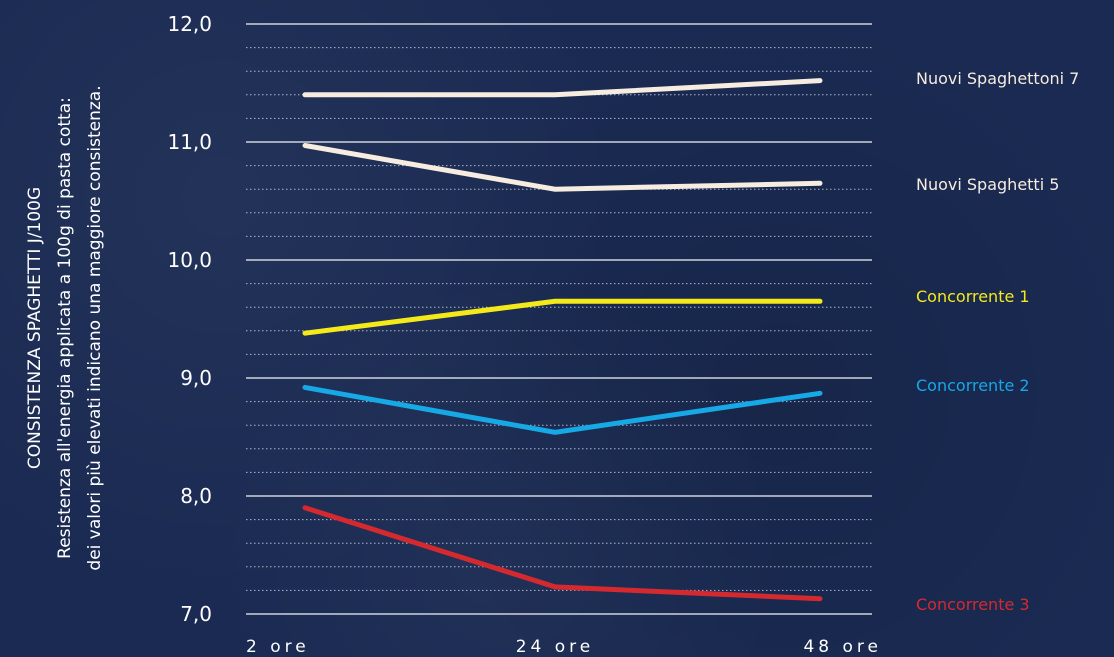  I want to click on y-tick-label: 11,0, so click(189, 142).